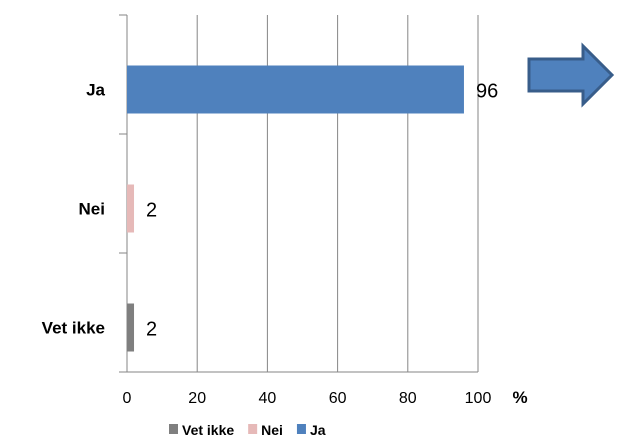 The height and width of the screenshot is (442, 617). Describe the element at coordinates (197, 398) in the screenshot. I see `x-tick-label: 20` at that location.